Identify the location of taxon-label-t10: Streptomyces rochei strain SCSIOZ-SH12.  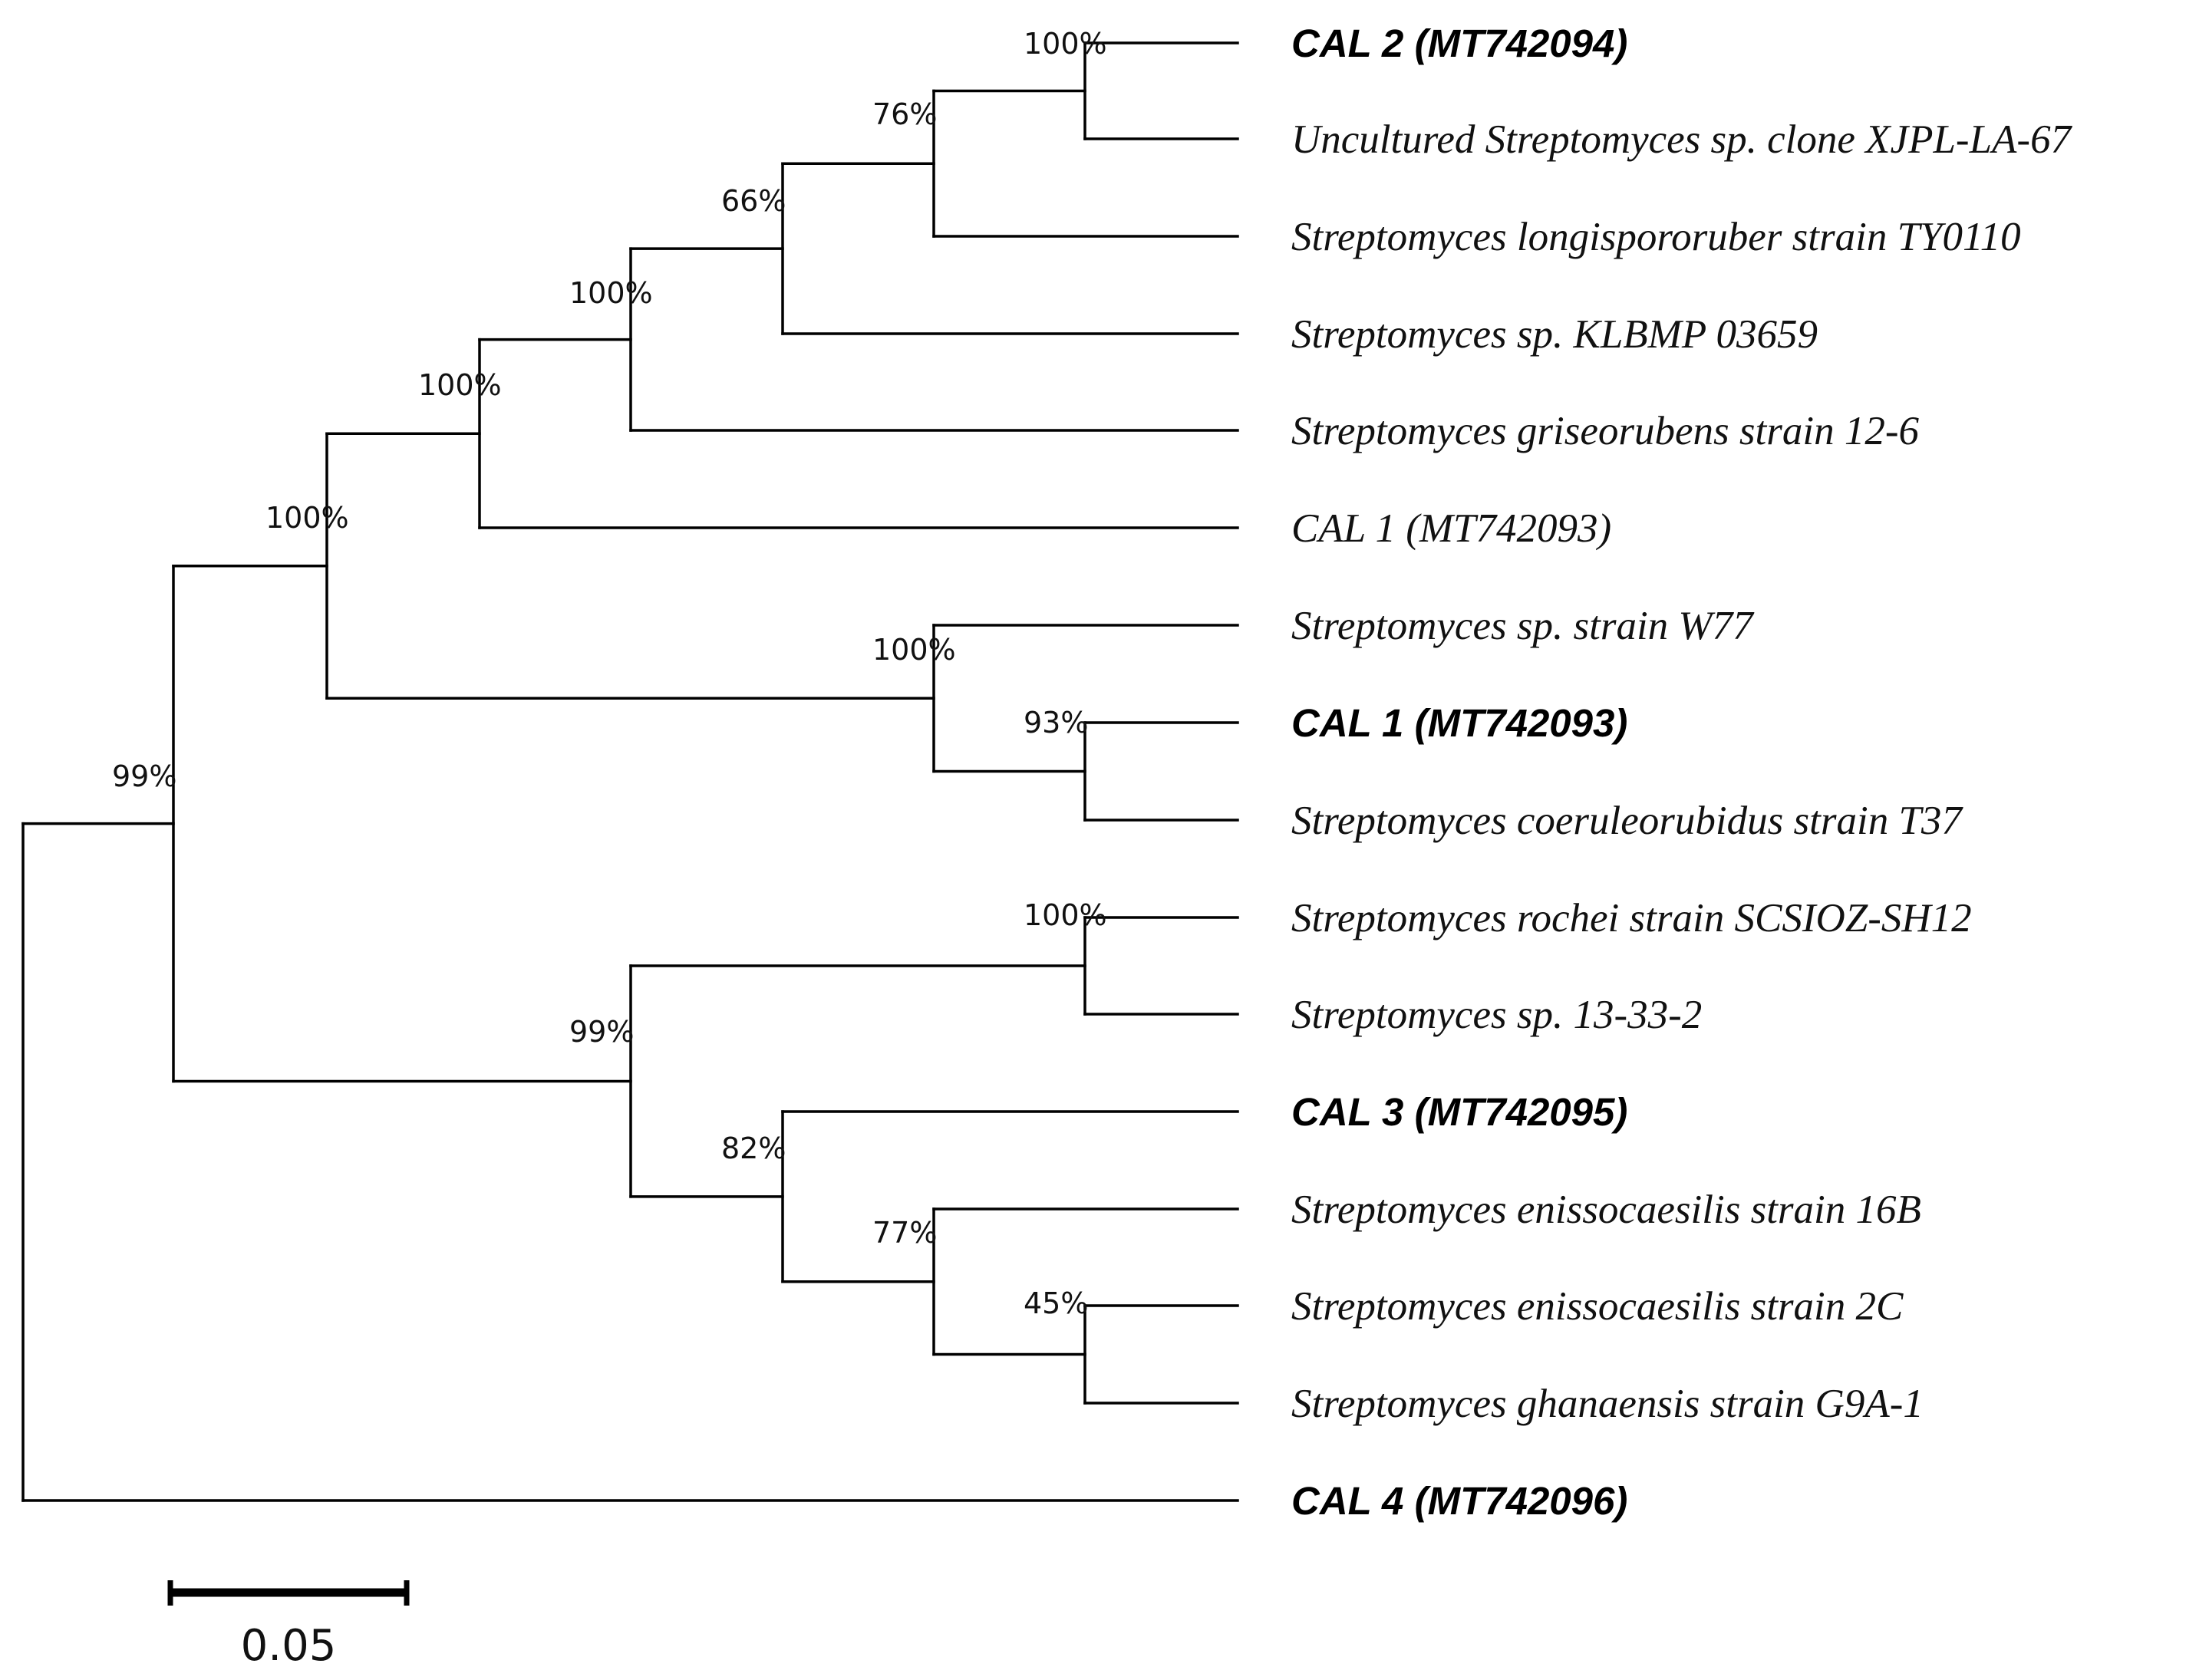
(1631, 918).